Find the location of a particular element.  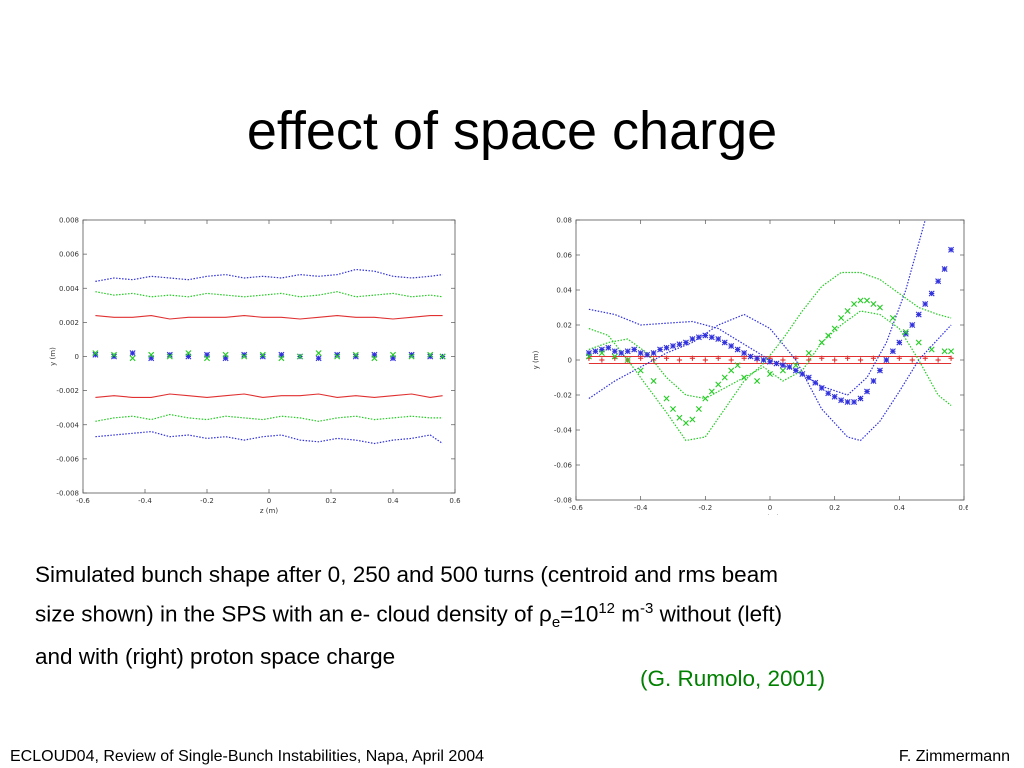

y-tick-label: -0.008 is located at coordinates (67, 494).